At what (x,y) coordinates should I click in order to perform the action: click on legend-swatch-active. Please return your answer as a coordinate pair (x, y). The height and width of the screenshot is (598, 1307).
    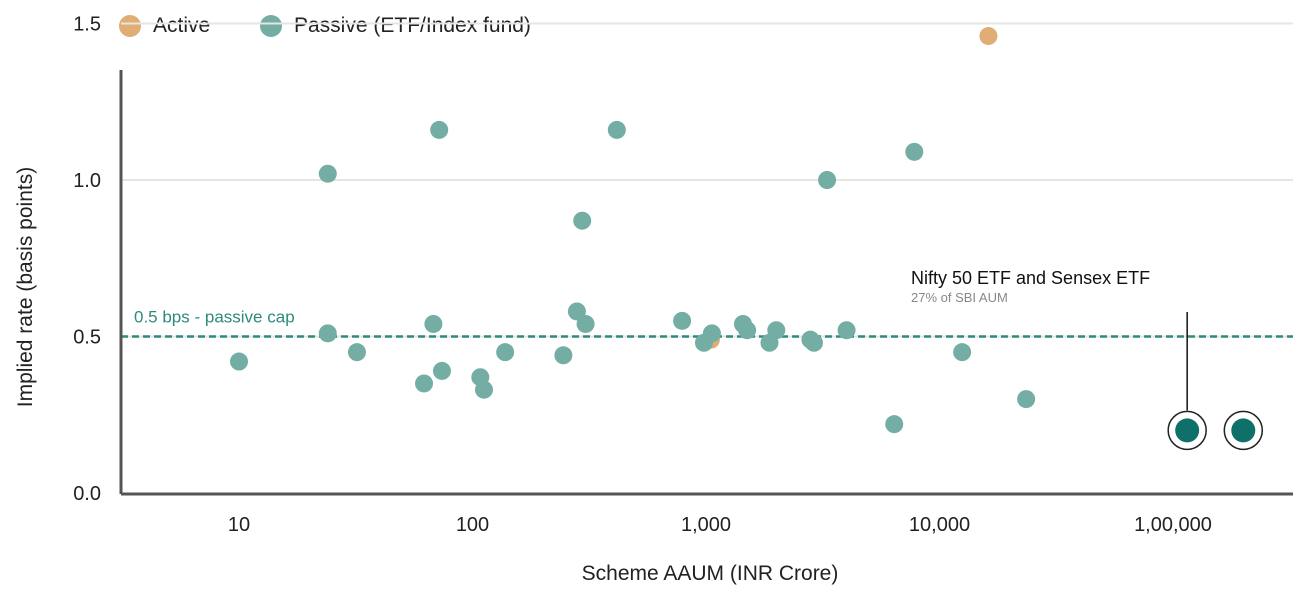
    Looking at the image, I should click on (130, 26).